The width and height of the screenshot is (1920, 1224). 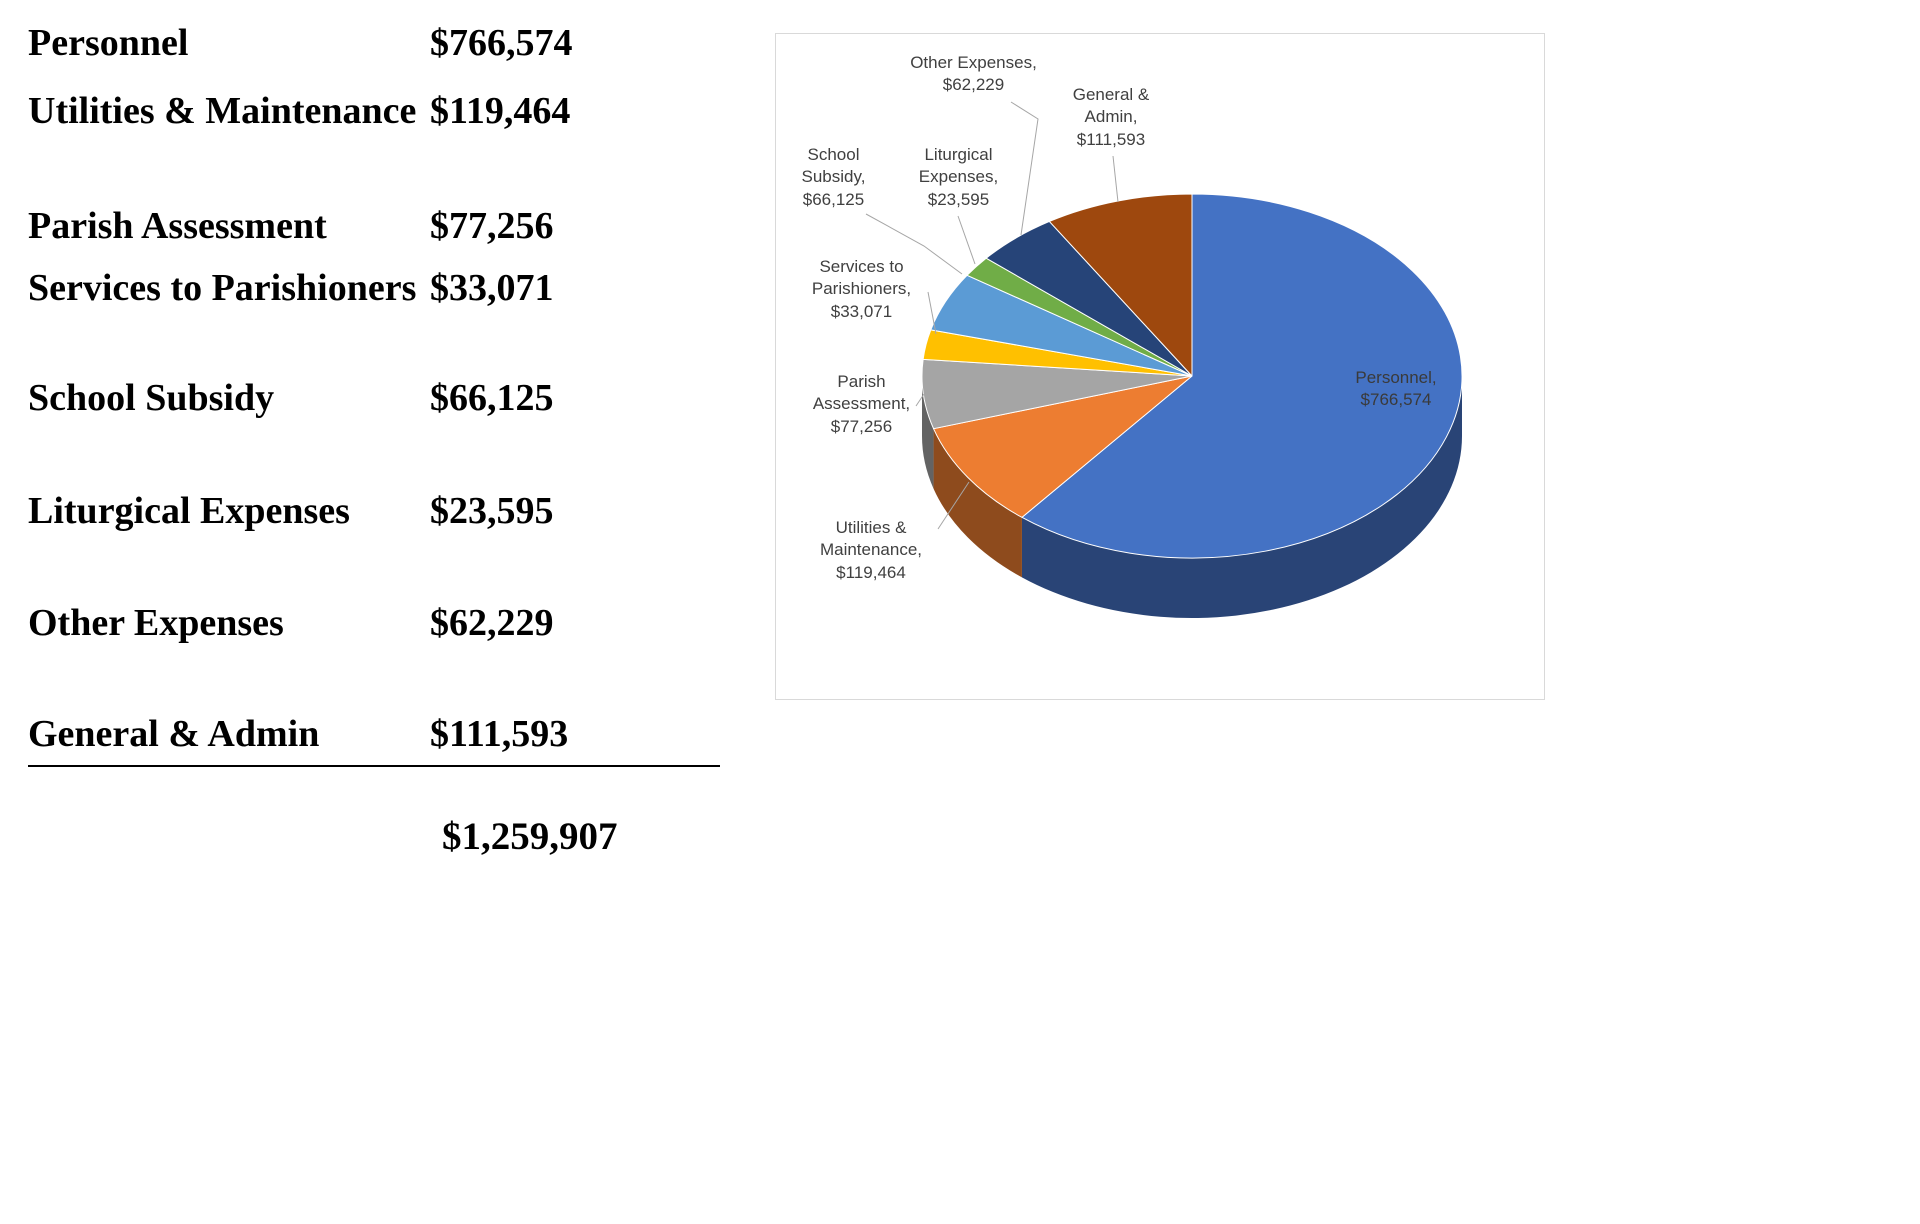 What do you see at coordinates (151, 398) in the screenshot?
I see `expense-label: School Subsidy` at bounding box center [151, 398].